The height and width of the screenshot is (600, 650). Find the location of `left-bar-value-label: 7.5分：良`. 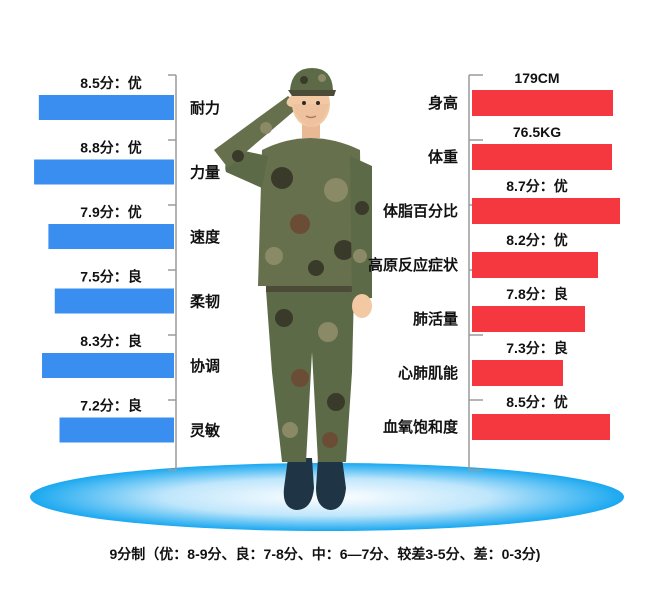

left-bar-value-label: 7.5分：良 is located at coordinates (110, 277).